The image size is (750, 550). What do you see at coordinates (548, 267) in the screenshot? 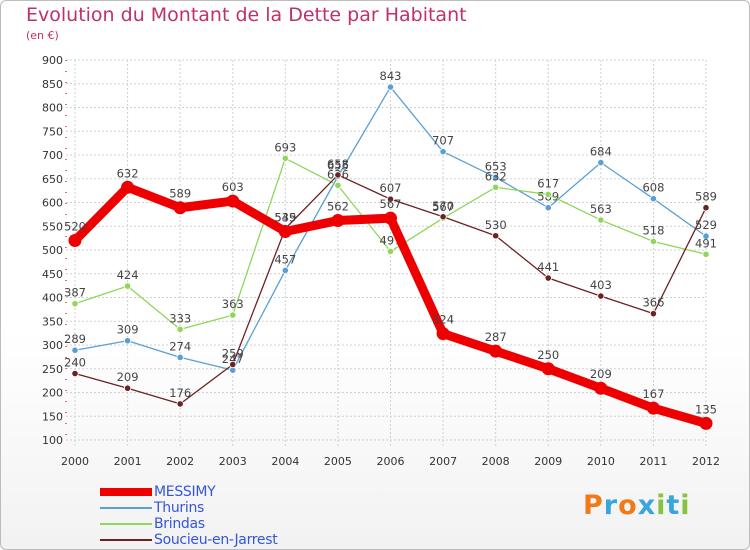
I see `data-label-soucieu-en-jarrest: 441` at bounding box center [548, 267].